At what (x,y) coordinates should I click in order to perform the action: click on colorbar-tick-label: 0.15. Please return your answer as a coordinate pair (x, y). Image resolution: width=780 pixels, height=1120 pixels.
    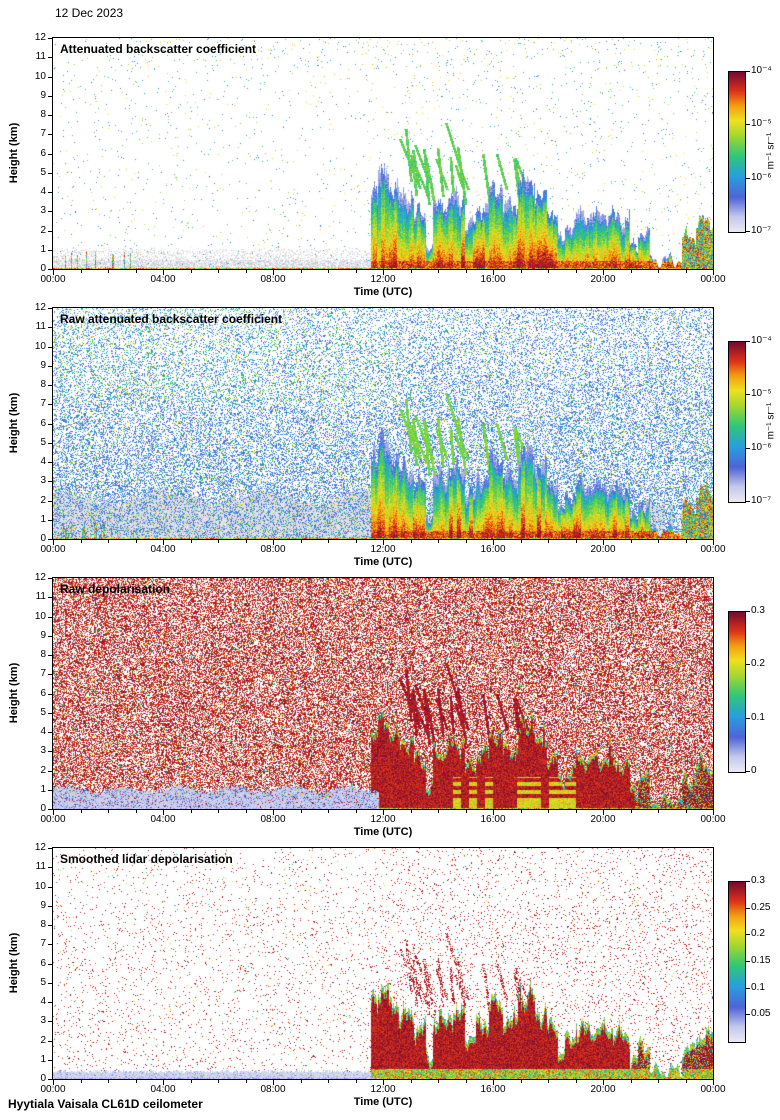
    Looking at the image, I should click on (761, 960).